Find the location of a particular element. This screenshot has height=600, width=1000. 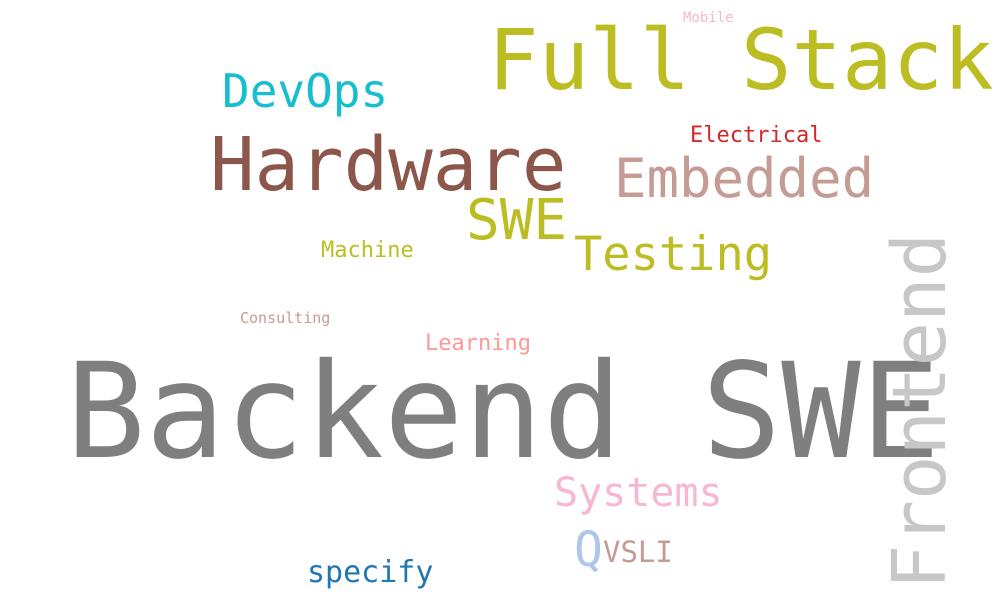

word-frontend: Frontend is located at coordinates (920, 411).